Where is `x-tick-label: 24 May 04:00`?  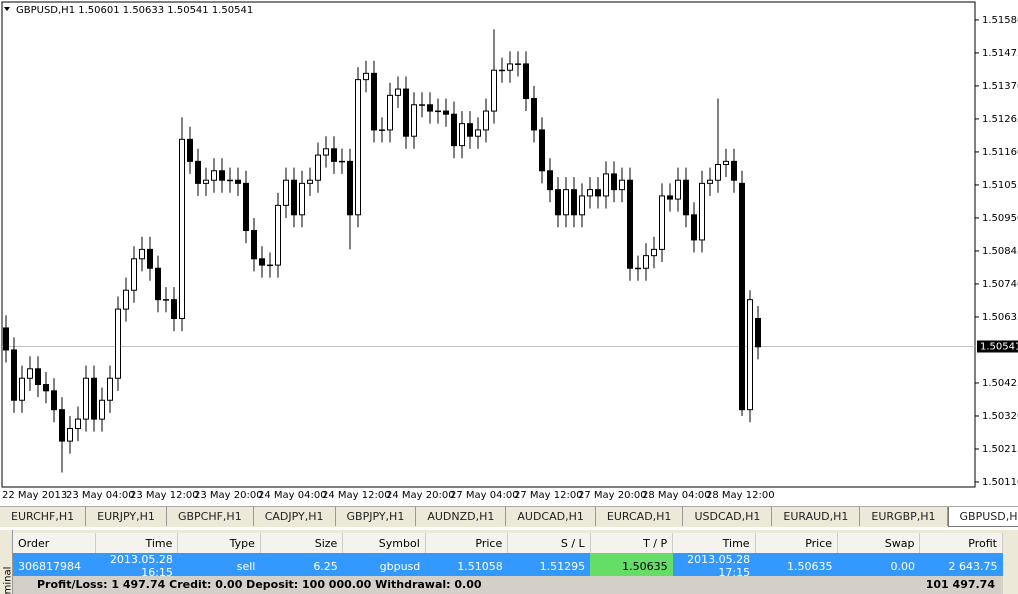 x-tick-label: 24 May 04:00 is located at coordinates (292, 495).